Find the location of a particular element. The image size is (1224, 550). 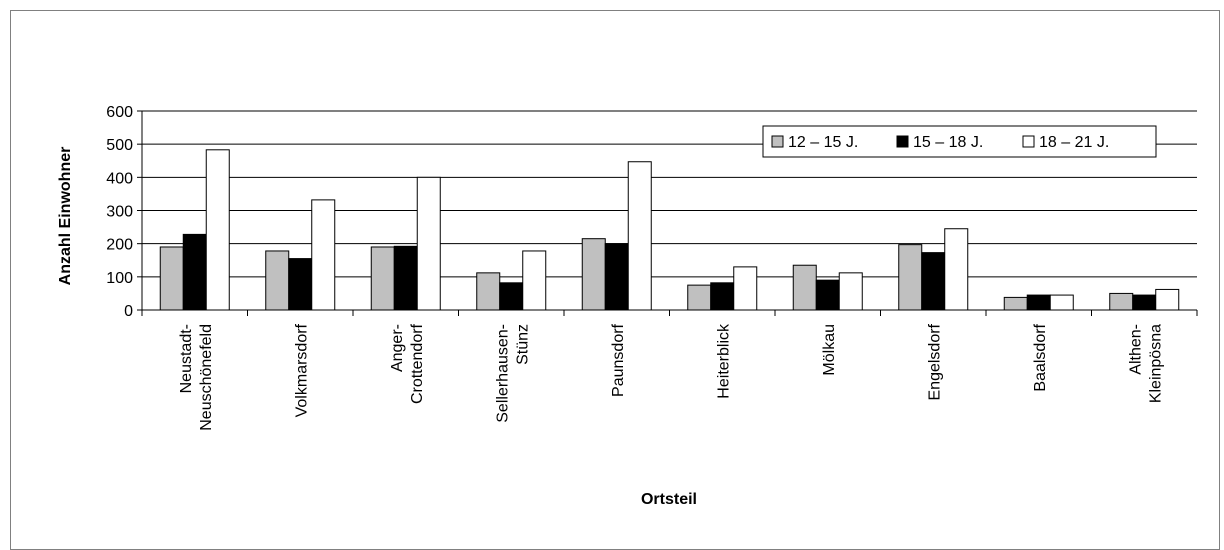

x-axis-title: Ortsteil is located at coordinates (669, 499).